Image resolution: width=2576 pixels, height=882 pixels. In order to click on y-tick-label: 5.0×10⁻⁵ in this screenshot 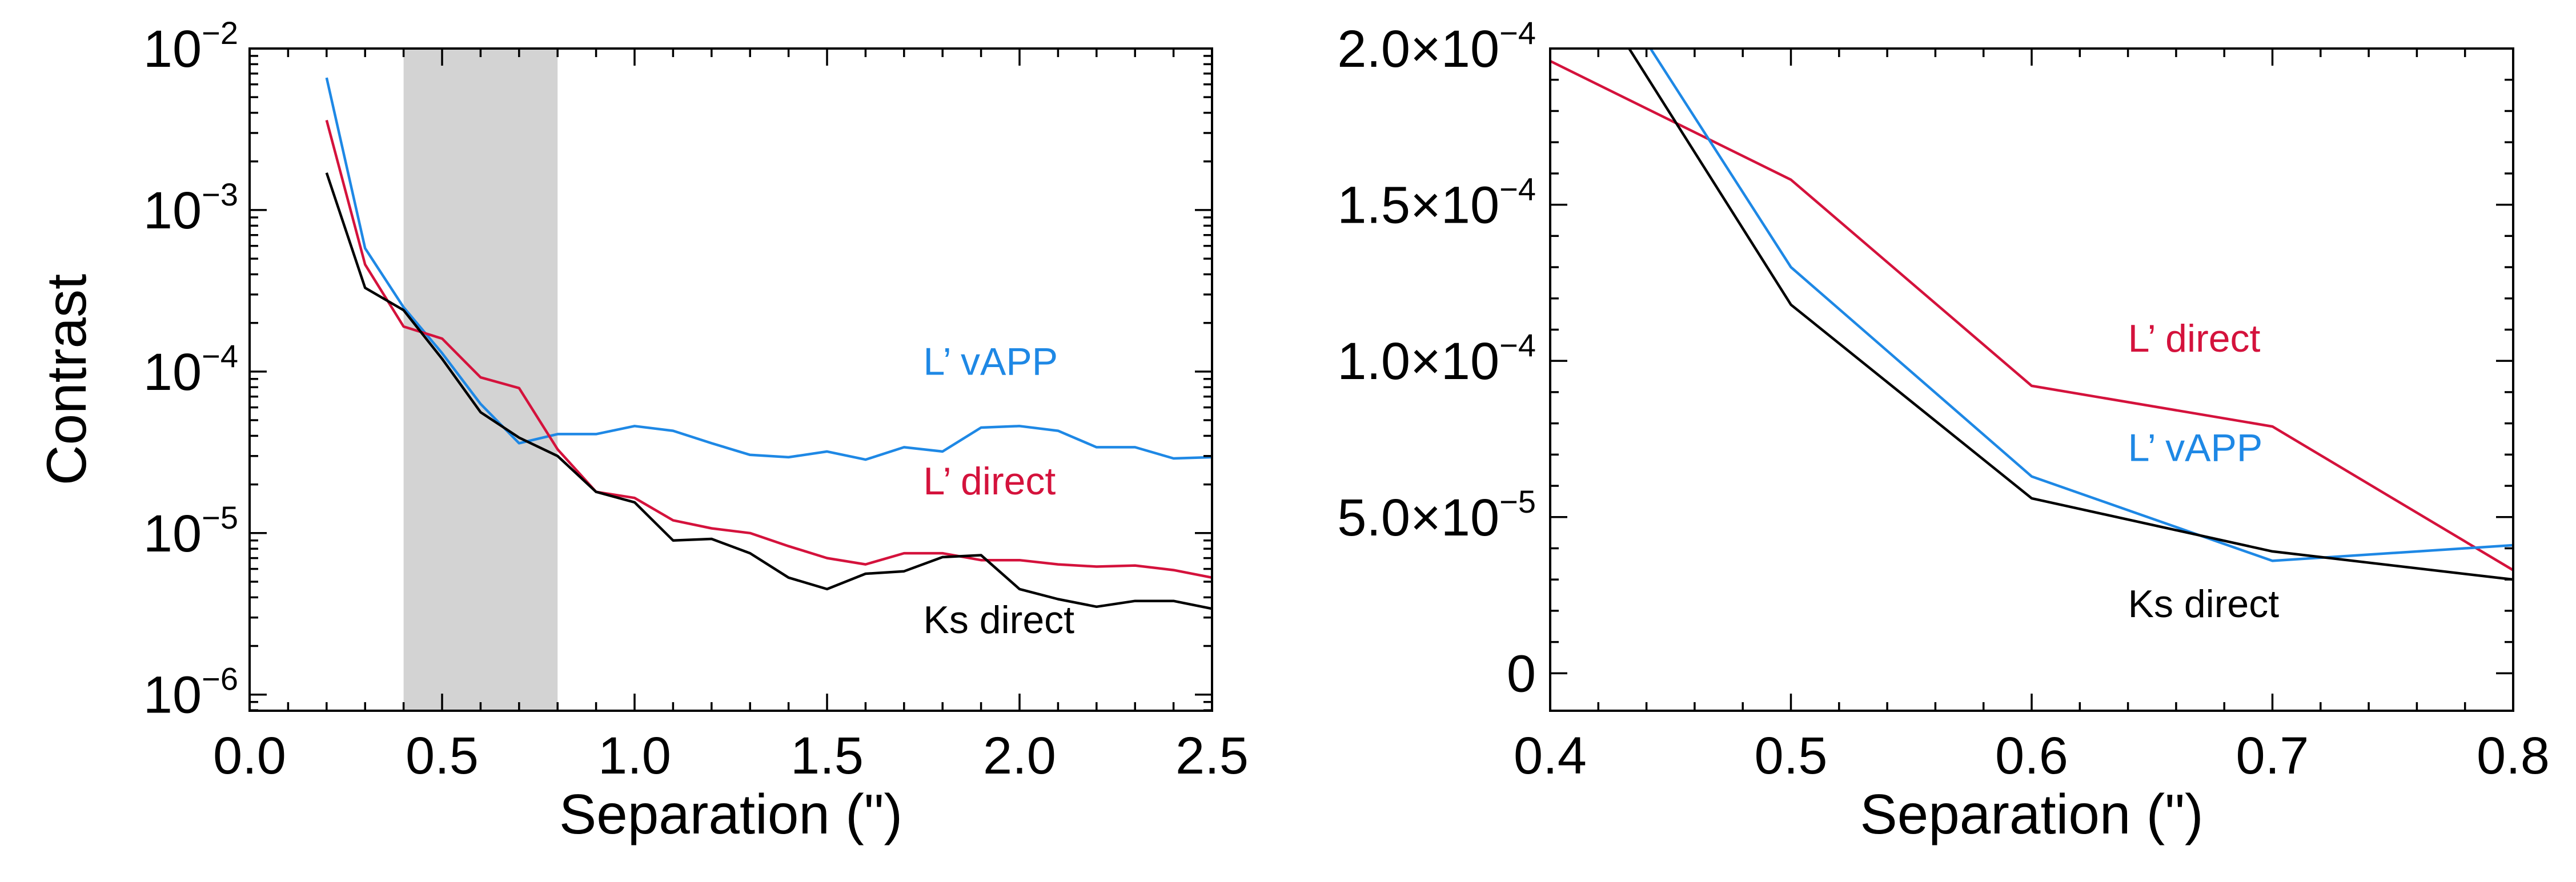, I will do `click(1436, 515)`.